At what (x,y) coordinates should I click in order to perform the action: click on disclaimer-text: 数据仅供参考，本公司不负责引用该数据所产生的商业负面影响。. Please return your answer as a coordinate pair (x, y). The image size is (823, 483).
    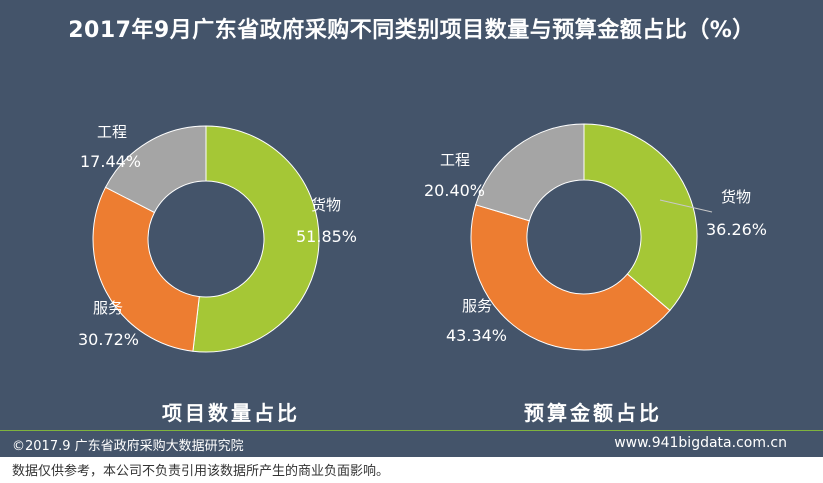
    Looking at the image, I should click on (201, 471).